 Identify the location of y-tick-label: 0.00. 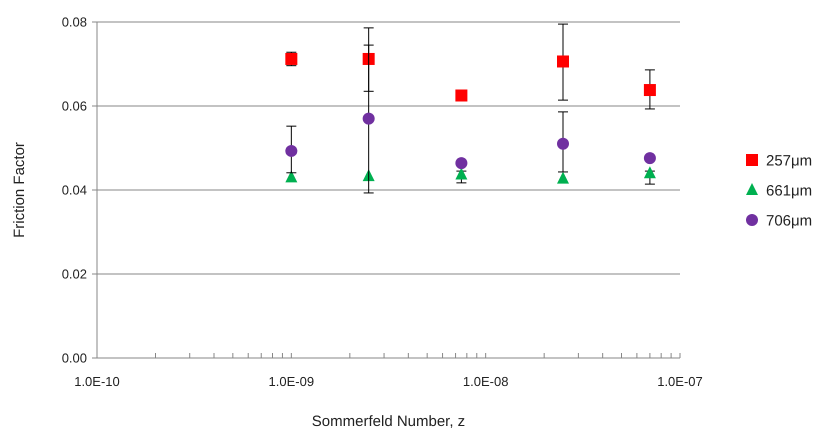
(74, 358).